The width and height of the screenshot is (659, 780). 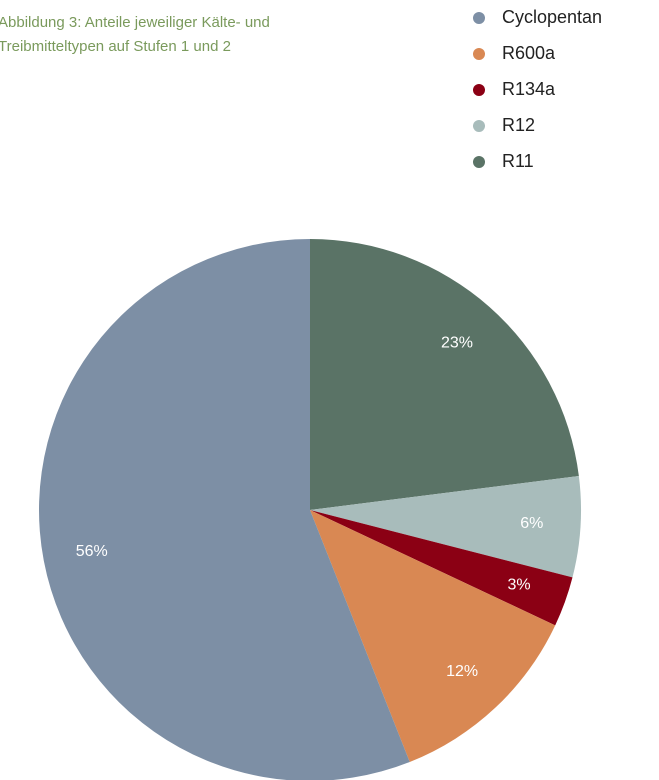 What do you see at coordinates (518, 161) in the screenshot?
I see `legend-label: R11` at bounding box center [518, 161].